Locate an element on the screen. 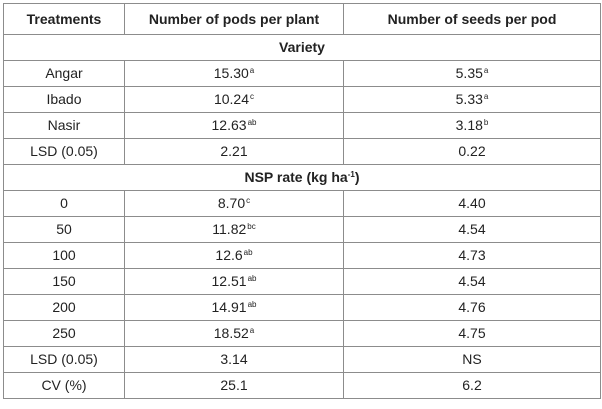 The height and width of the screenshot is (409, 602). seeds-cell: 4.76 is located at coordinates (472, 307).